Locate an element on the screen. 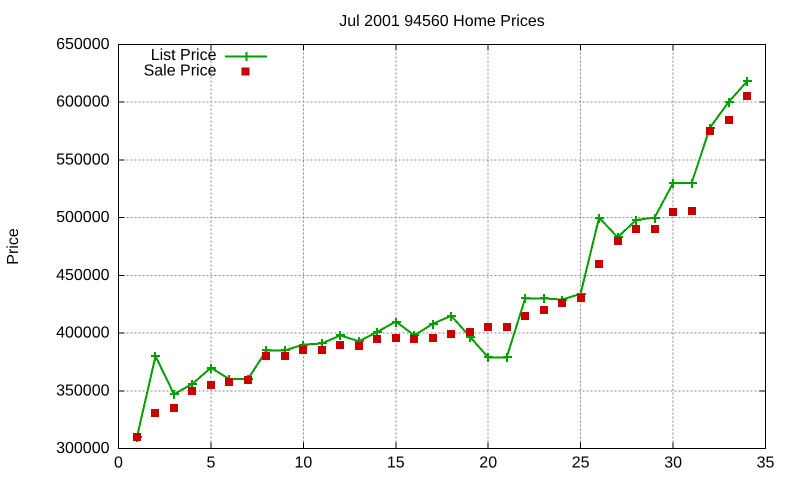  svg-text: 600000 is located at coordinates (82, 102).